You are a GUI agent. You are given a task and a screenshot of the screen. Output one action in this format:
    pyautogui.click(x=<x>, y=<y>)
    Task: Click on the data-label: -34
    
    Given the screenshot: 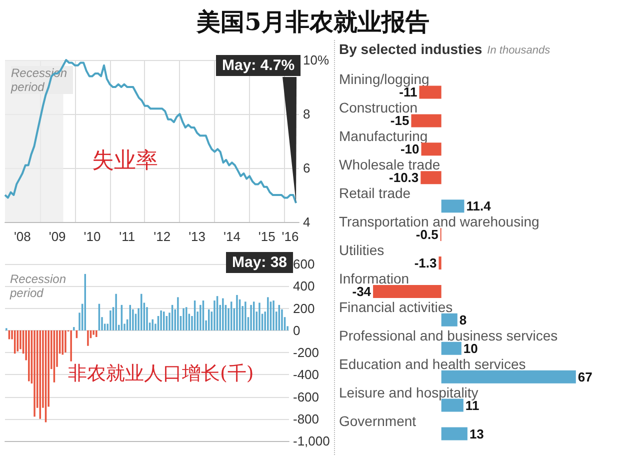 What is the action you would take?
    pyautogui.click(x=362, y=291)
    